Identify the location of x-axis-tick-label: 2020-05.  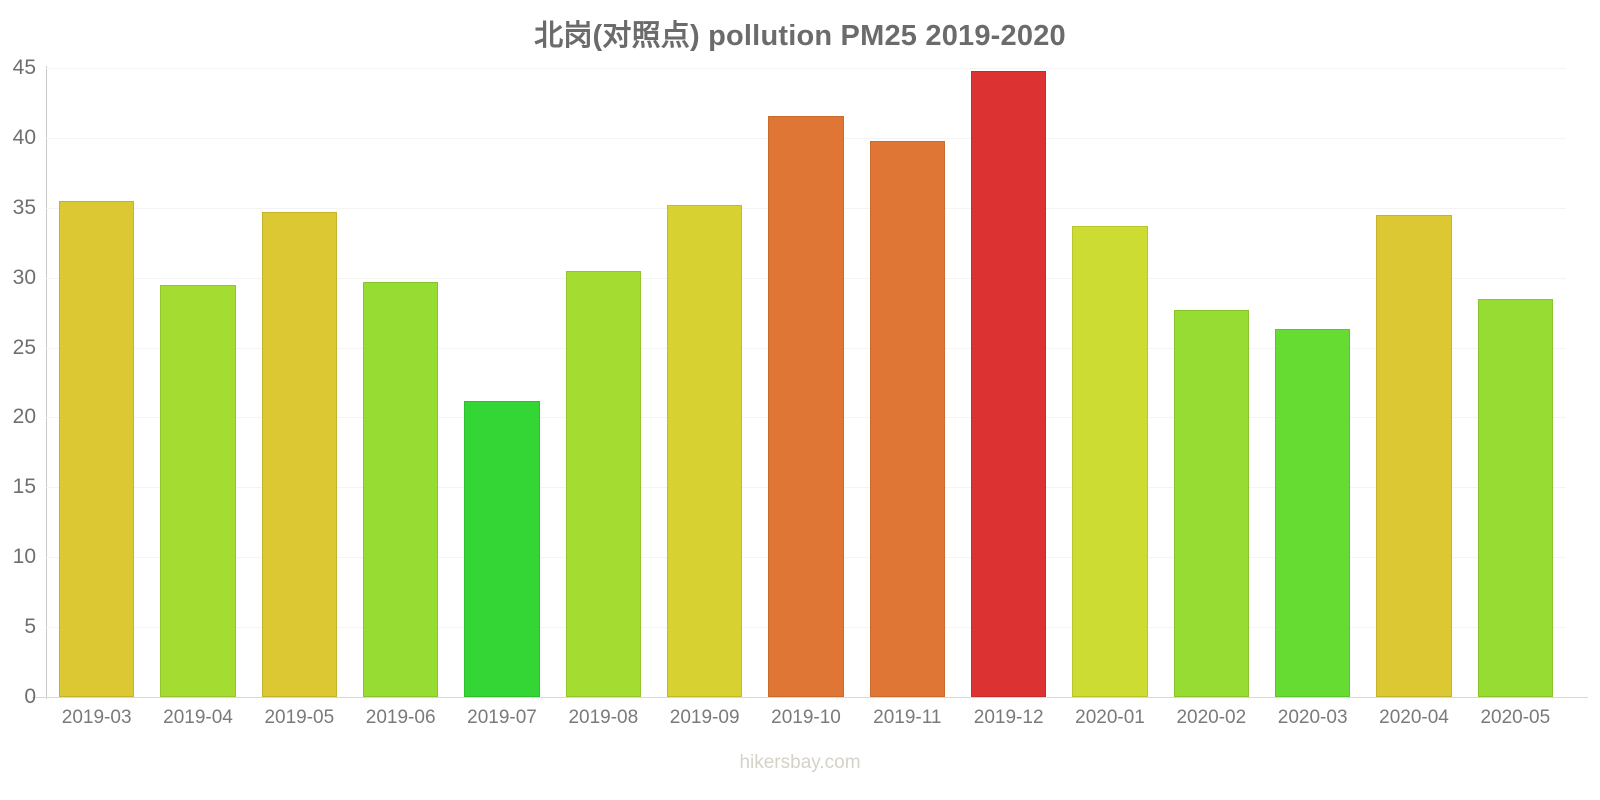
(1515, 717).